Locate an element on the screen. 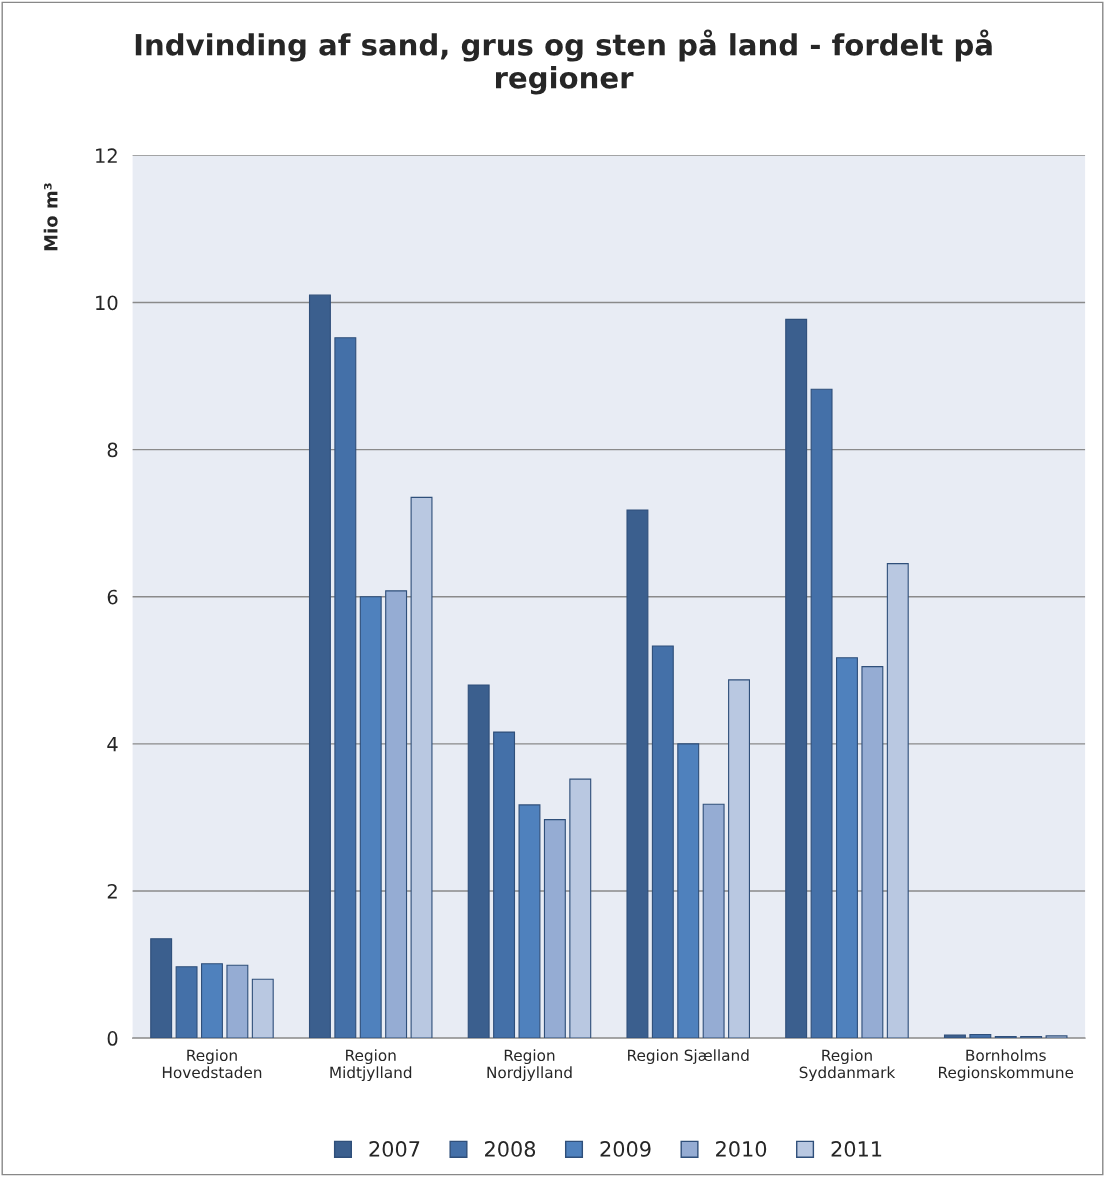 This screenshot has width=1105, height=1177. legend-label: 2010 is located at coordinates (741, 1149).